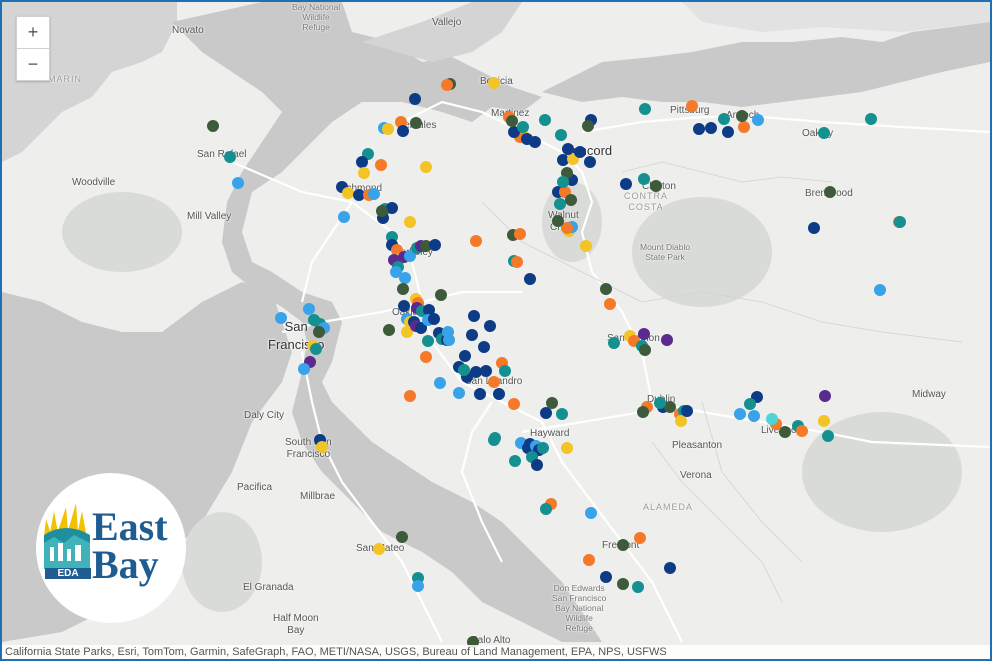 This screenshot has height=661, width=992. I want to click on zoom-out-button: −, so click(33, 64).